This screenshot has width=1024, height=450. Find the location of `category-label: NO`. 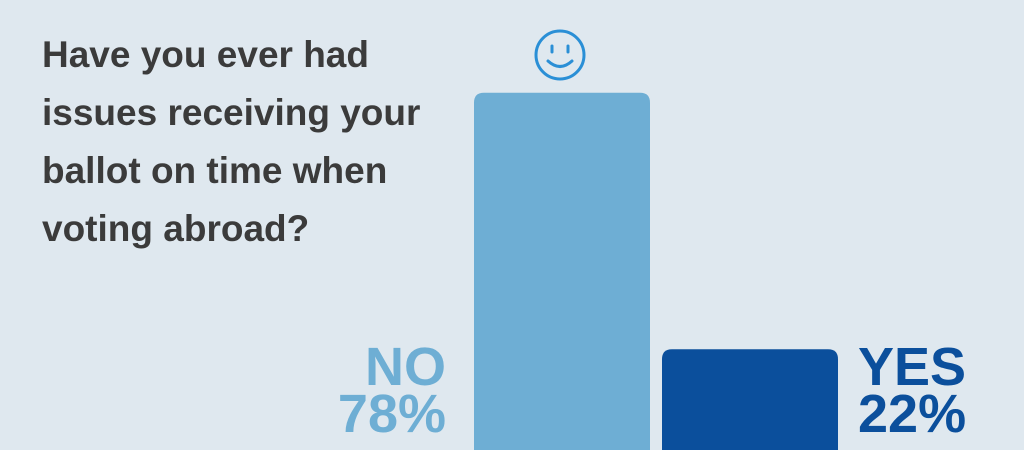

category-label: NO is located at coordinates (405, 367).